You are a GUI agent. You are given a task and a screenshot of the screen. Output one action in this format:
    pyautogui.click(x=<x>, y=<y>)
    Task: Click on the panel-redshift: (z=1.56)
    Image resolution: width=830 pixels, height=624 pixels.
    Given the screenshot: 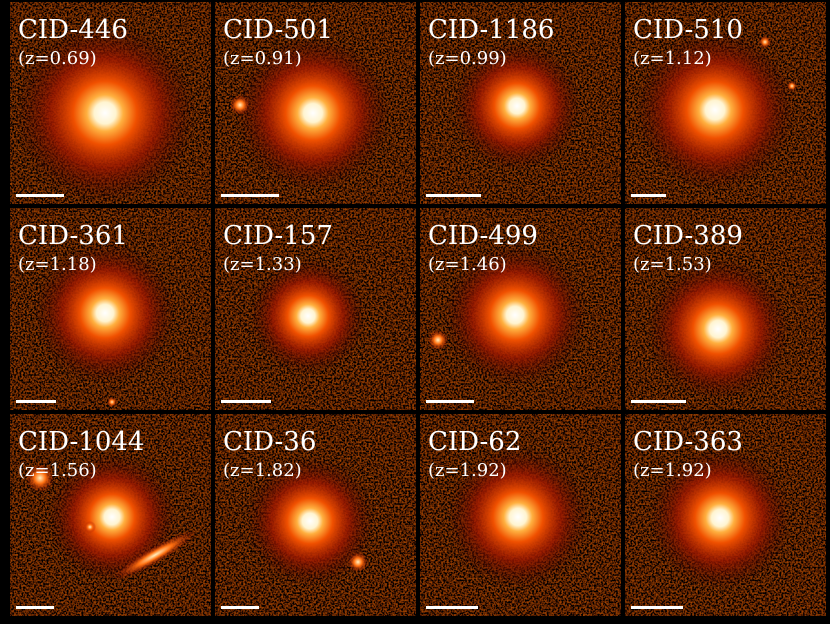 What is the action you would take?
    pyautogui.click(x=57, y=470)
    